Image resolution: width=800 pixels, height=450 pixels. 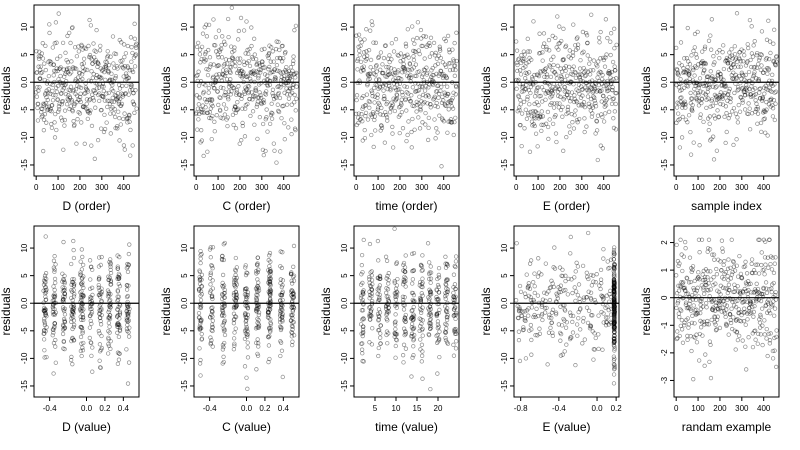 What do you see at coordinates (184, 137) in the screenshot?
I see `y-tick-label: -10` at bounding box center [184, 137].